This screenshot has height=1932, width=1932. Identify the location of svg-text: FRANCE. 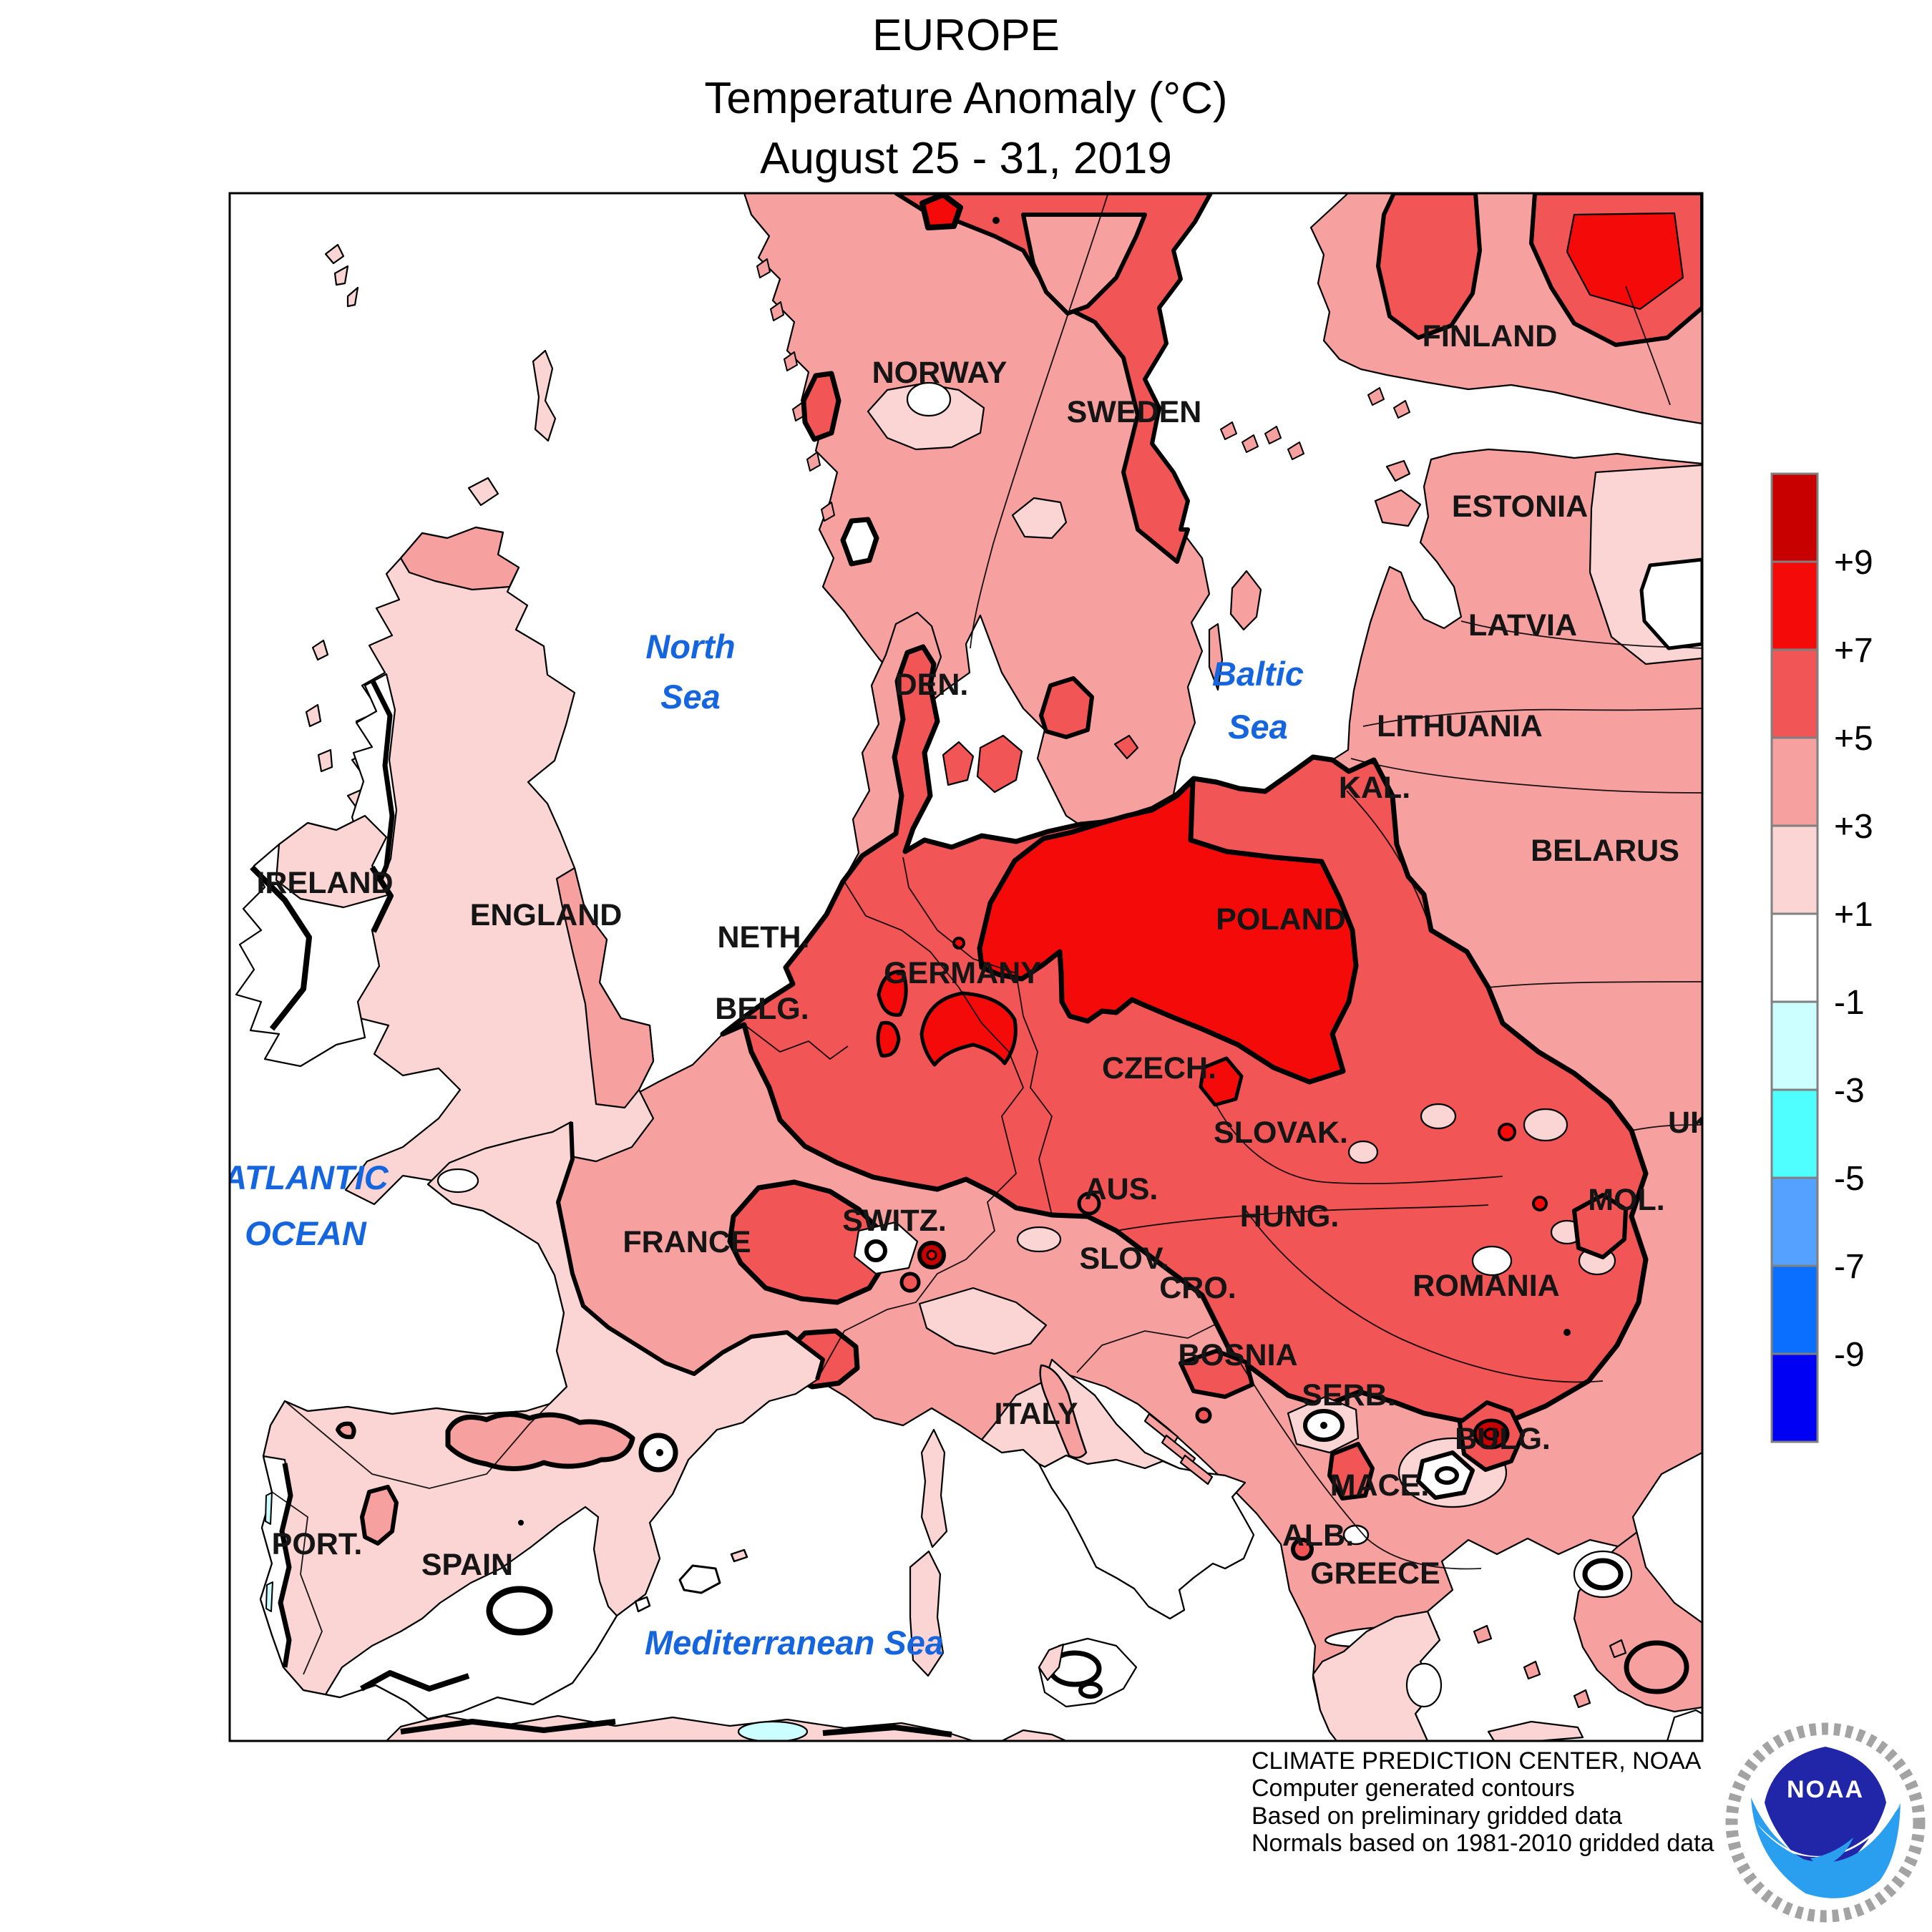
(687, 1242).